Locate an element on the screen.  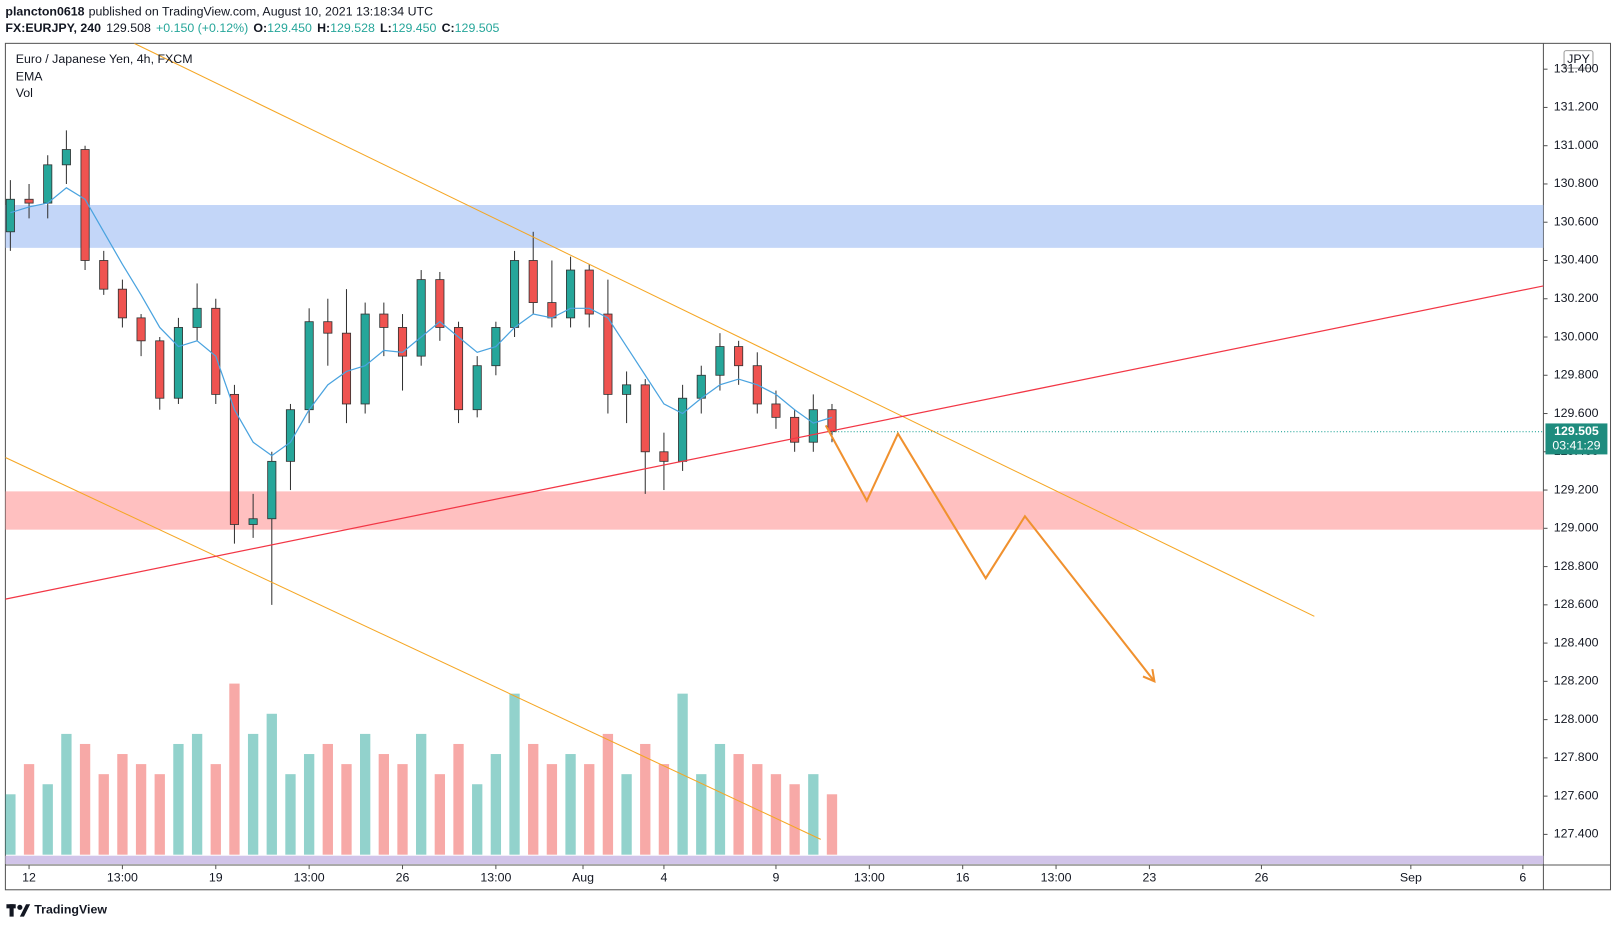
y-tick-label: 129.200 is located at coordinates (1576, 489).